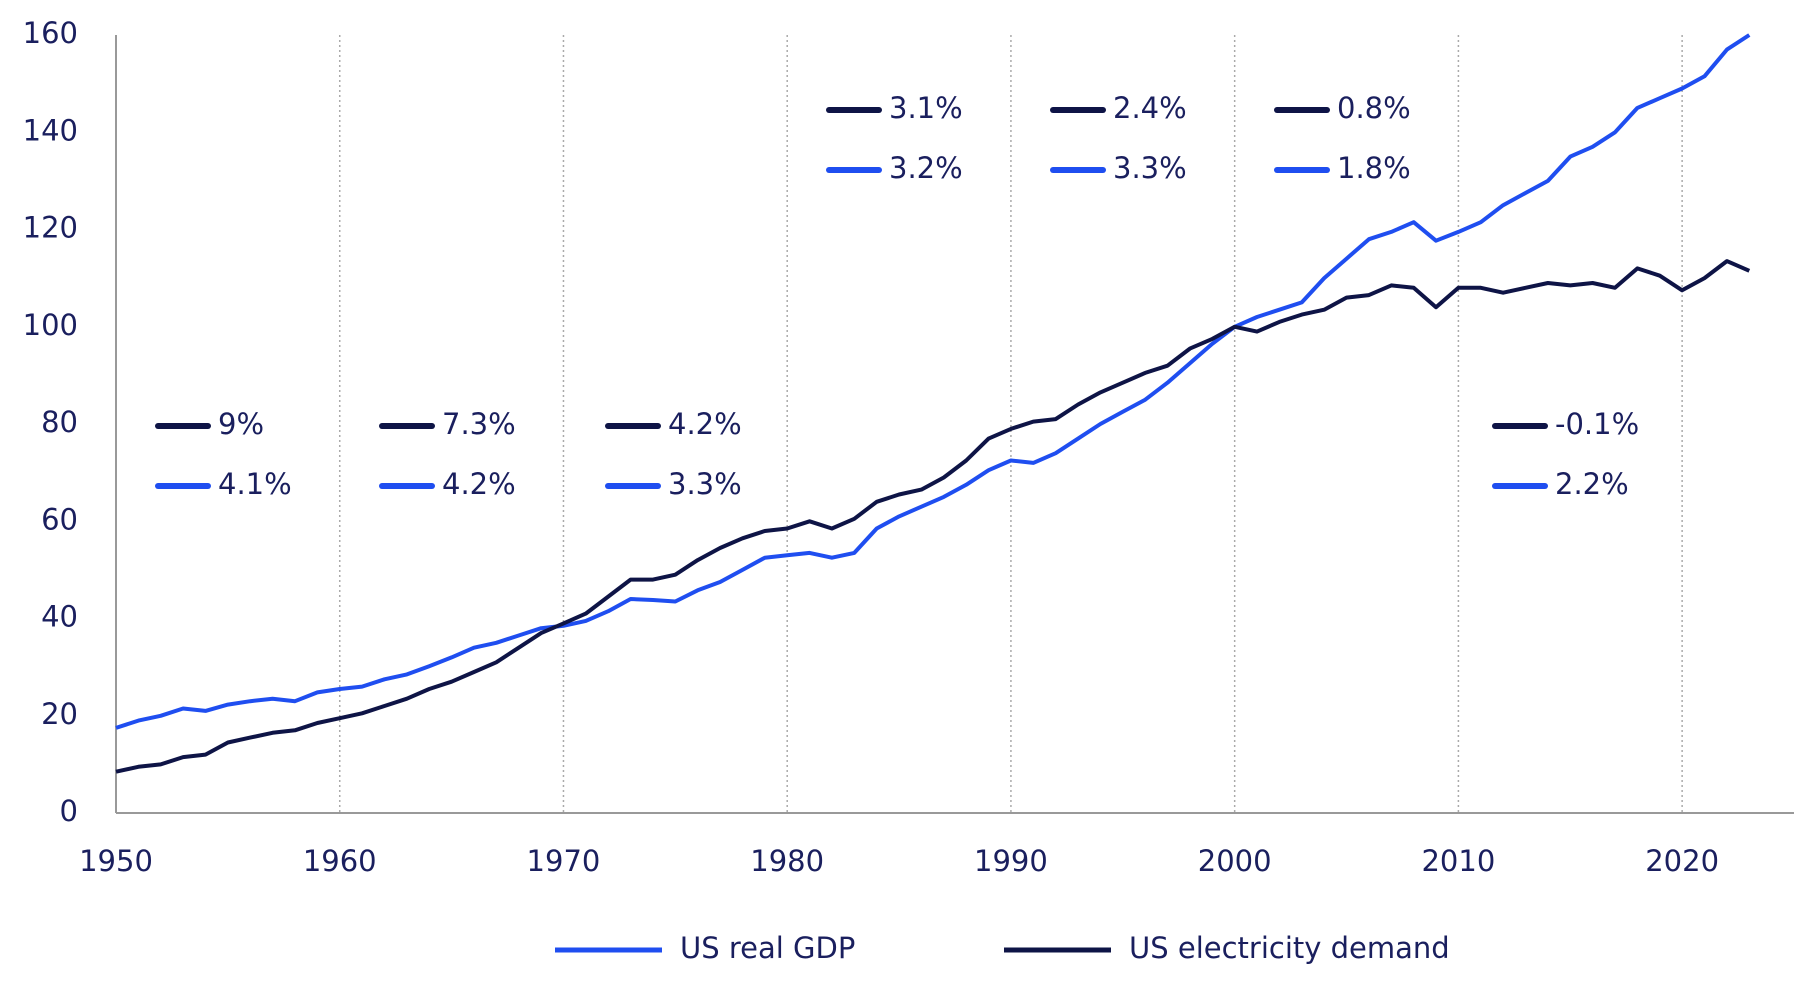 Image resolution: width=1800 pixels, height=987 pixels. I want to click on y-tick-label: 120, so click(50, 228).